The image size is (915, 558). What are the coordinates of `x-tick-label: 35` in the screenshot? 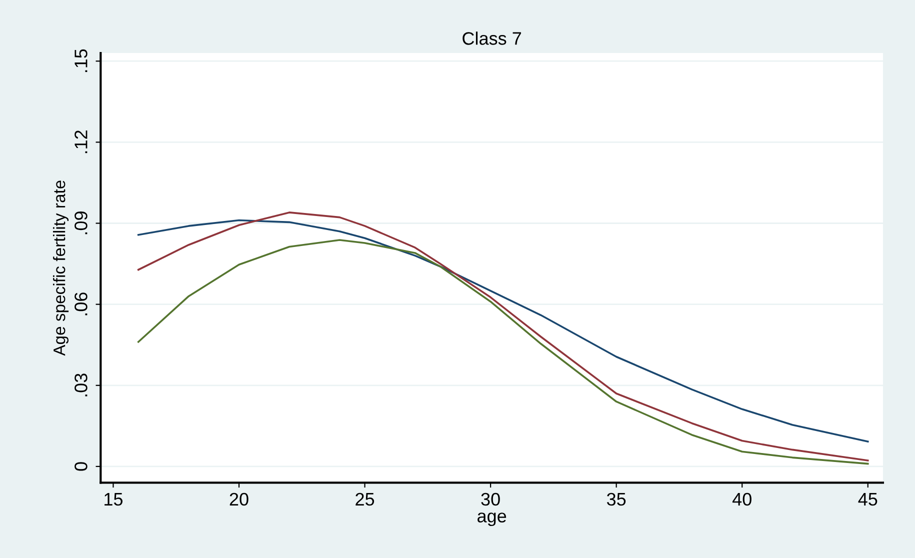 It's located at (616, 499).